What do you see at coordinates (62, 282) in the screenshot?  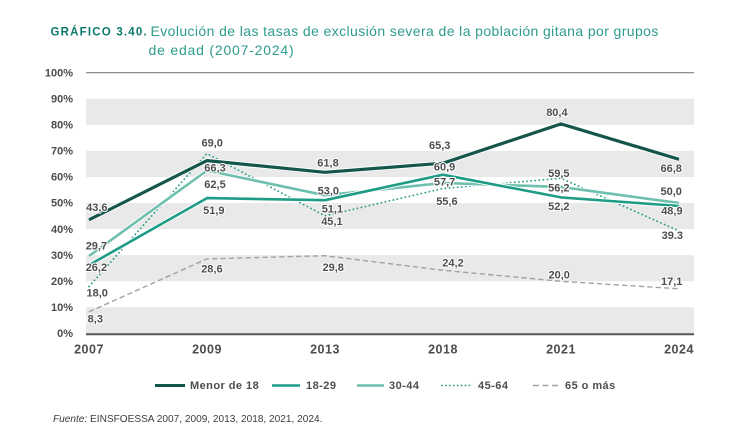 I see `svg-text: 20%` at bounding box center [62, 282].